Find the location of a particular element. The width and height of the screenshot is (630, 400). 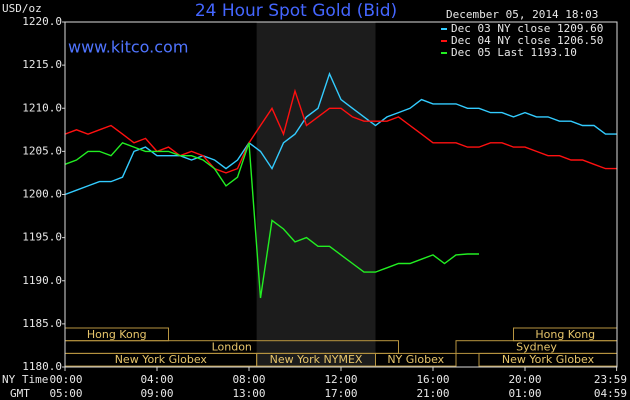

y-tick-label: 1190.0 is located at coordinates (42, 280).